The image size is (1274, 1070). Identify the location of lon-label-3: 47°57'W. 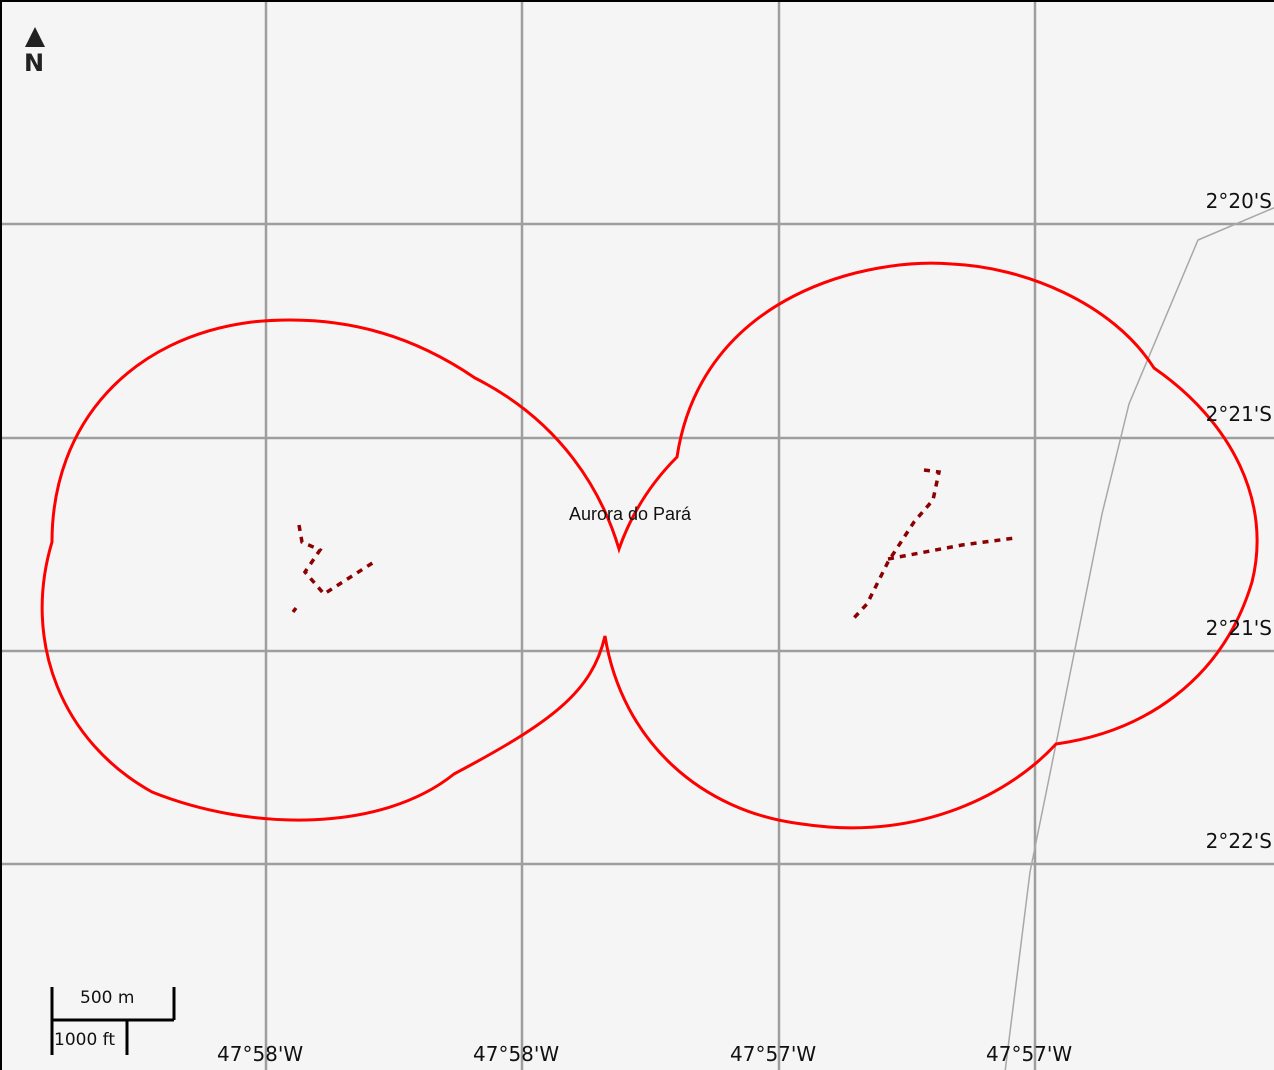
(773, 1054).